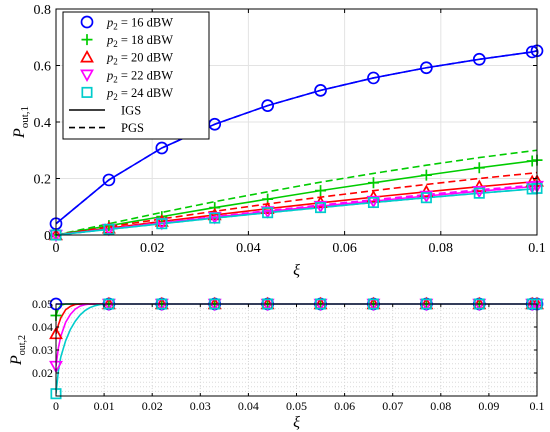  I want to click on y-axis-label: Pout,2, so click(18, 350).